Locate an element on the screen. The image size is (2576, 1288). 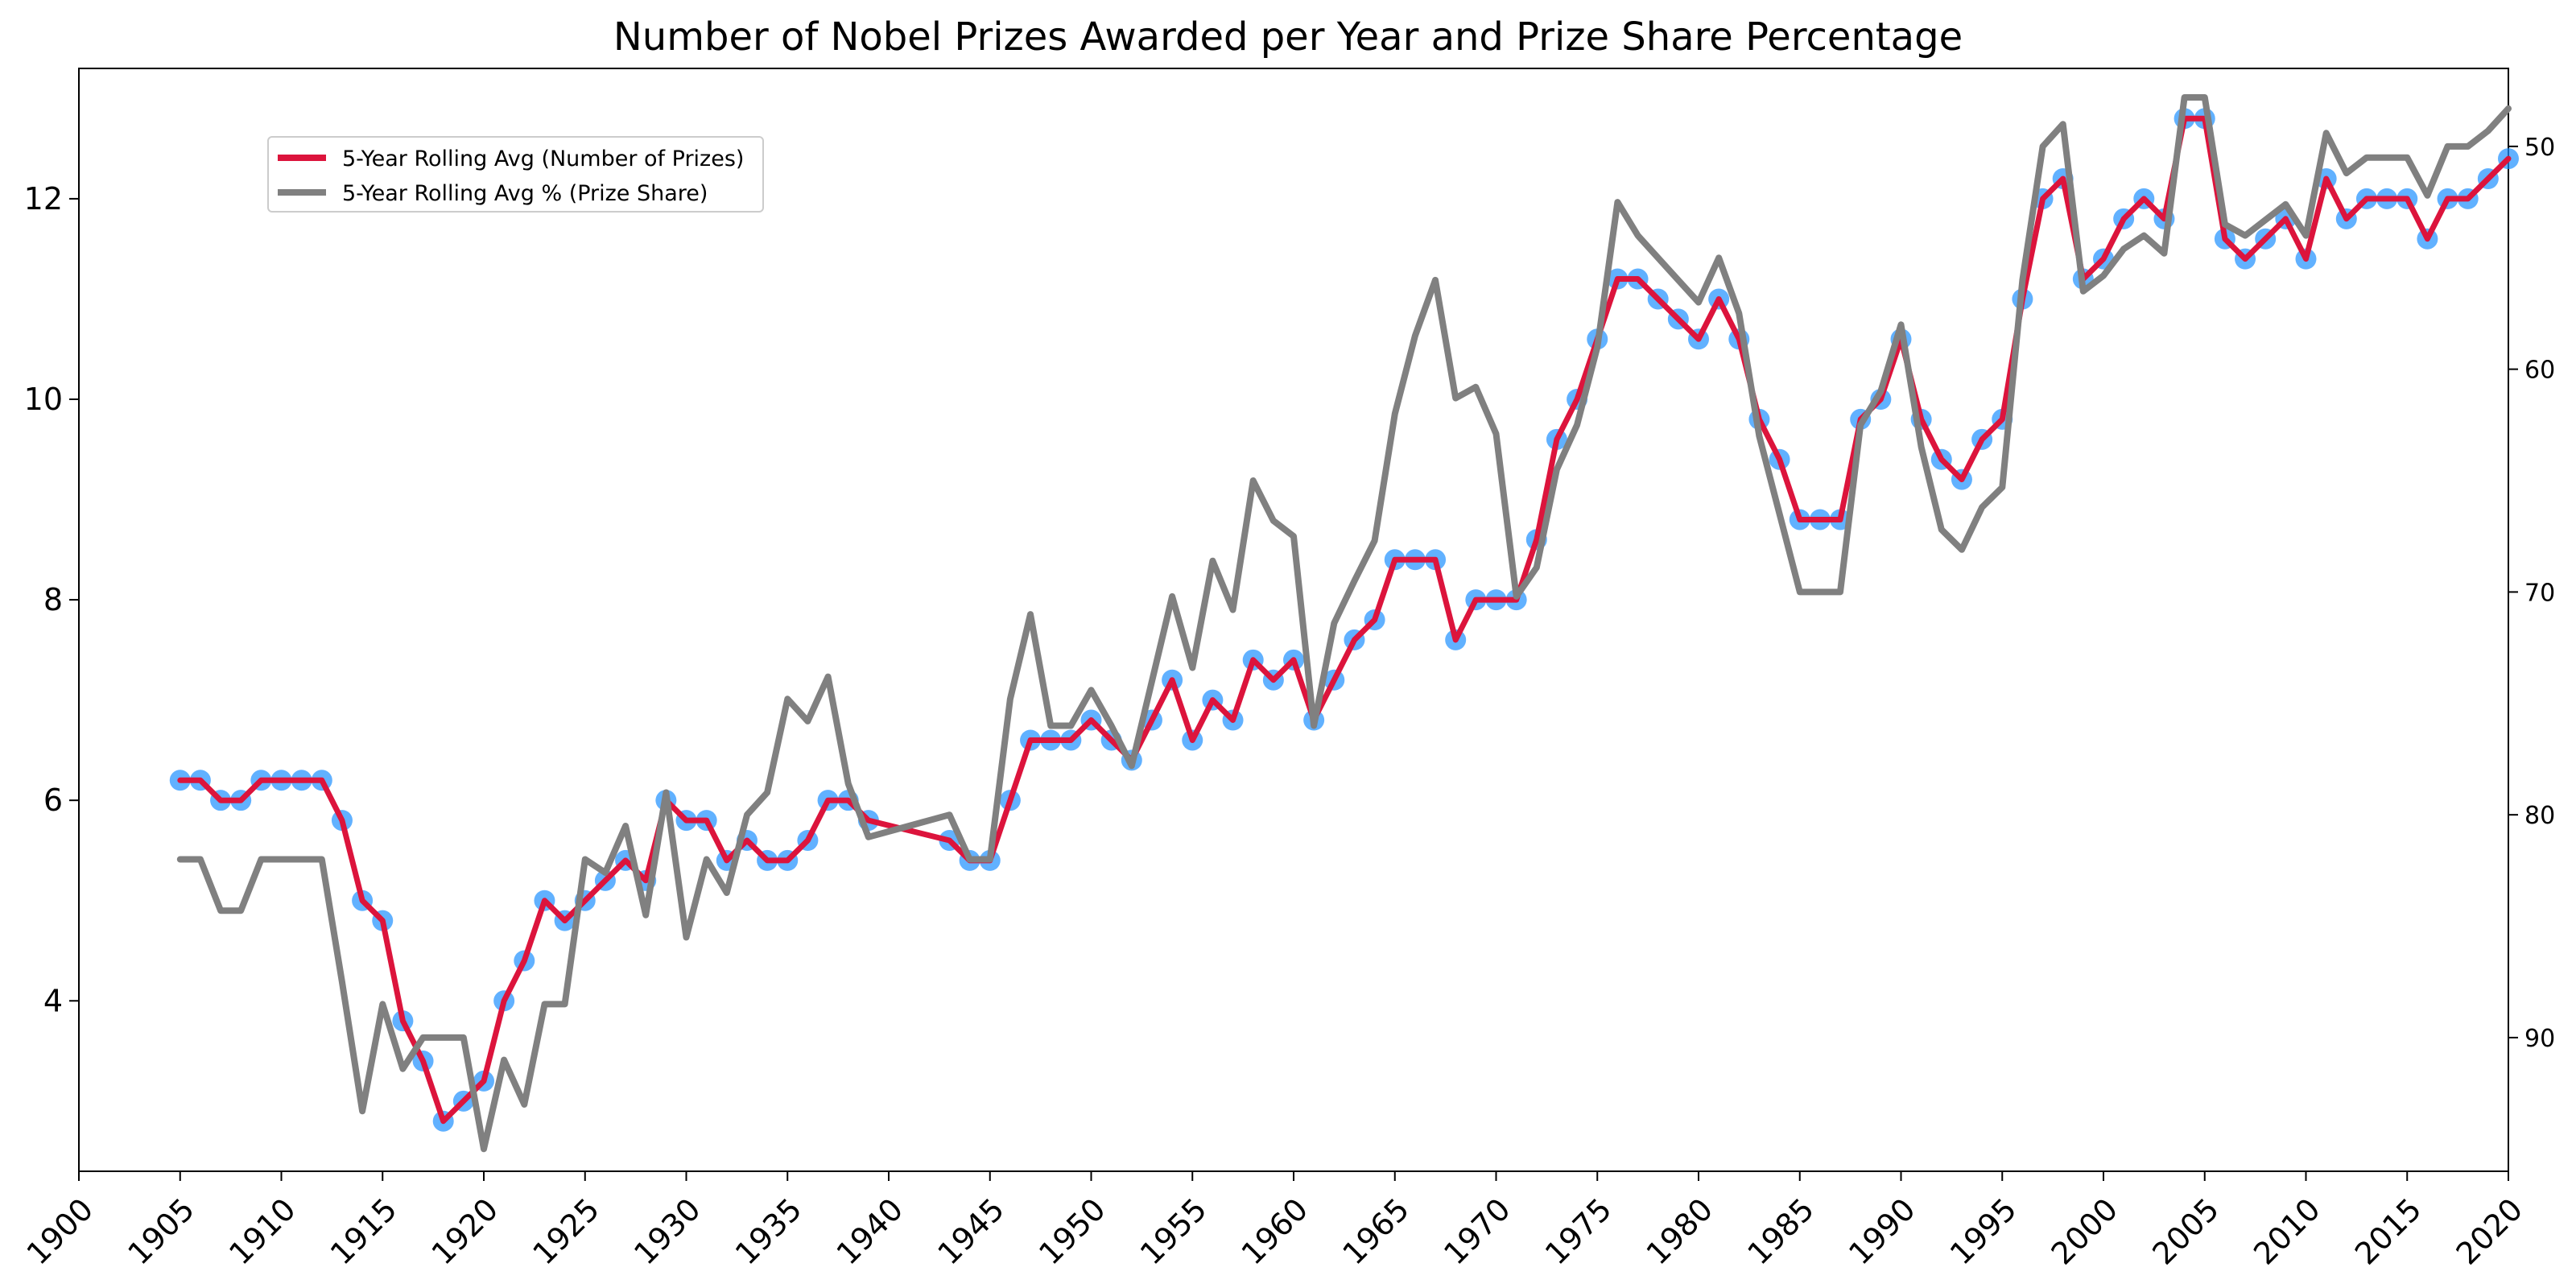
y-tick-label-right-90: 90 is located at coordinates (2539, 1039).